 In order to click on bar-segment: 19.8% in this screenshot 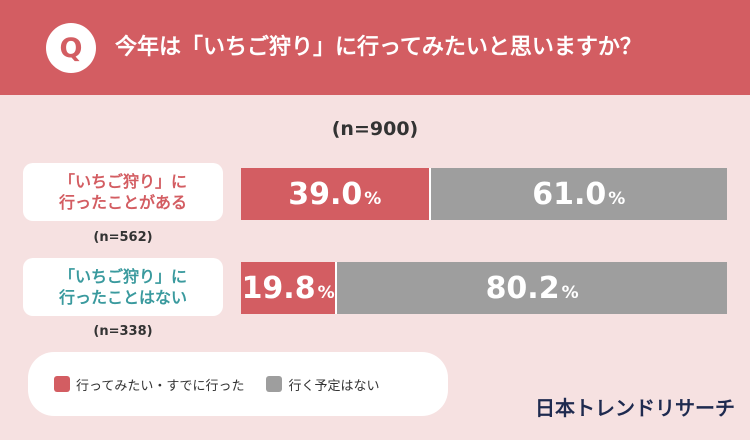, I will do `click(289, 288)`.